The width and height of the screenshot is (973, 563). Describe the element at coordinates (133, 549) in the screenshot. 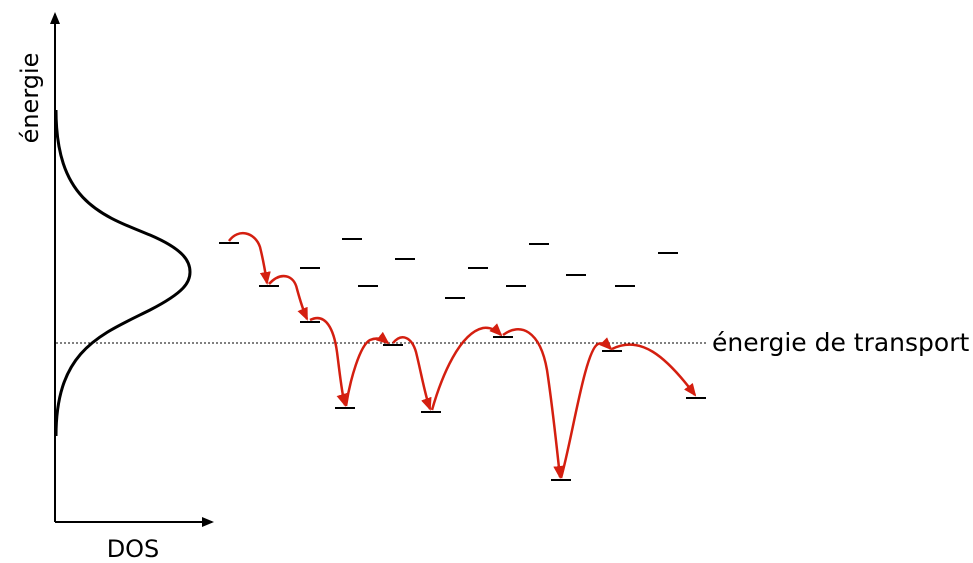

I see `x-axis-label: DOS` at that location.